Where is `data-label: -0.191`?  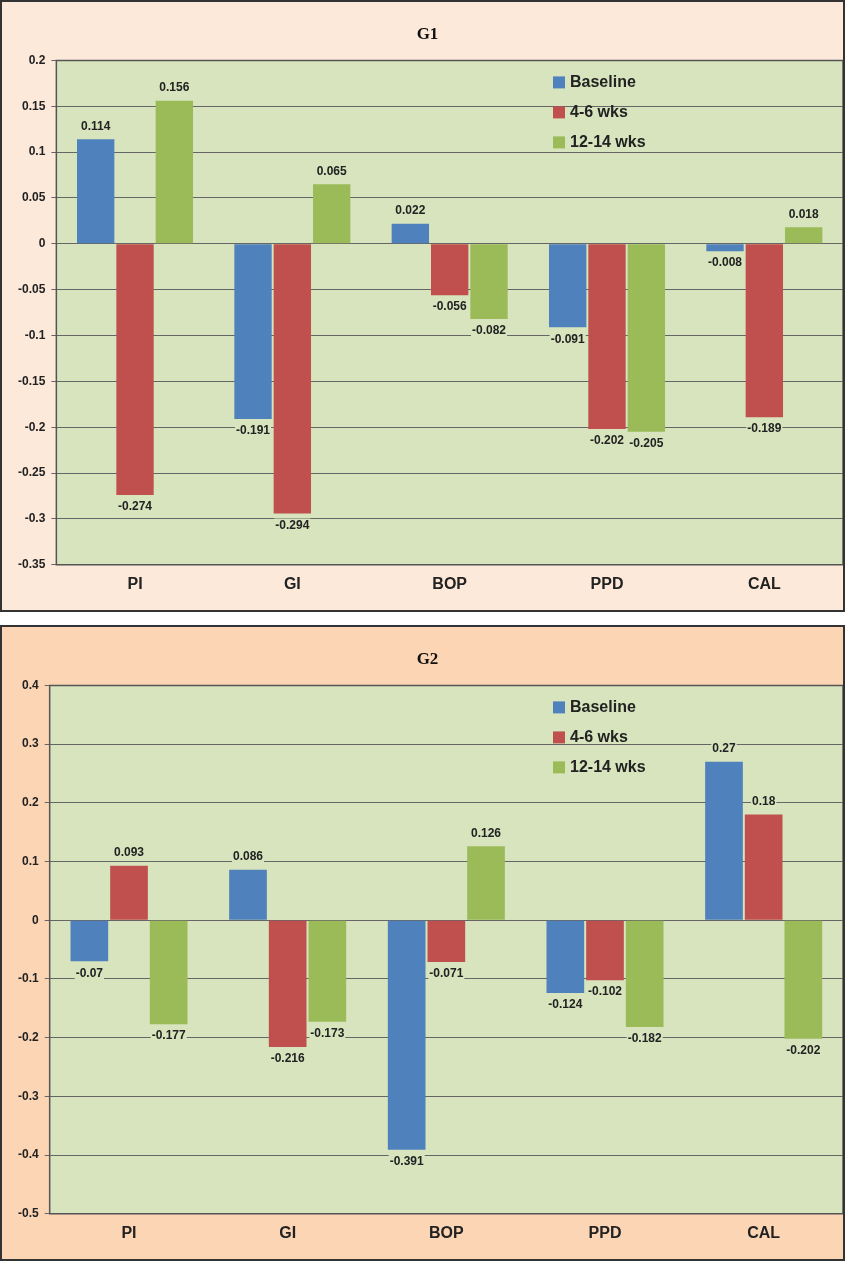 data-label: -0.191 is located at coordinates (253, 430).